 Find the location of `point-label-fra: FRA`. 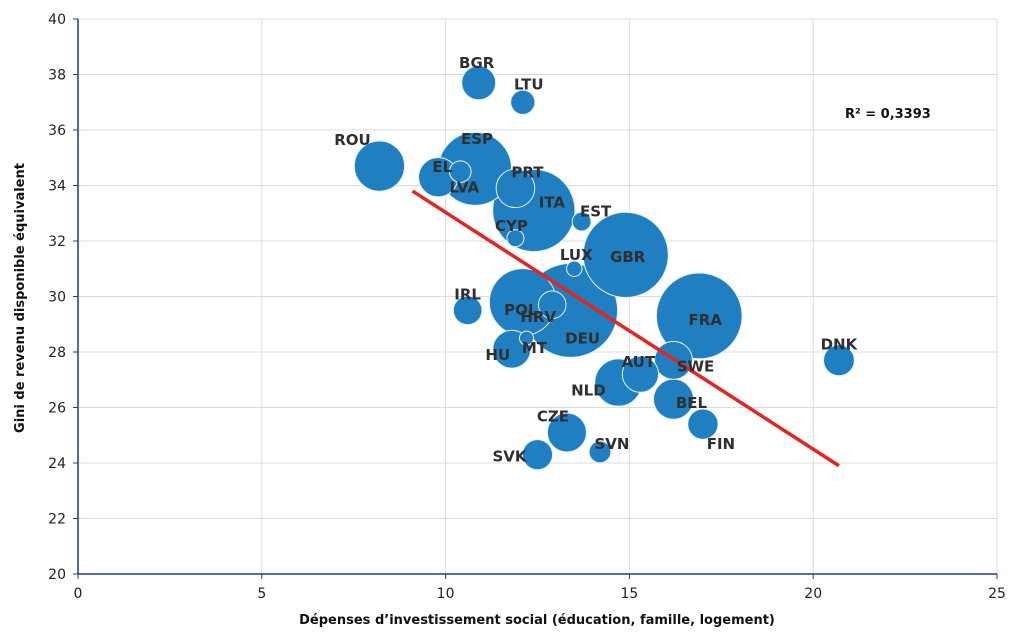

point-label-fra: FRA is located at coordinates (706, 320).